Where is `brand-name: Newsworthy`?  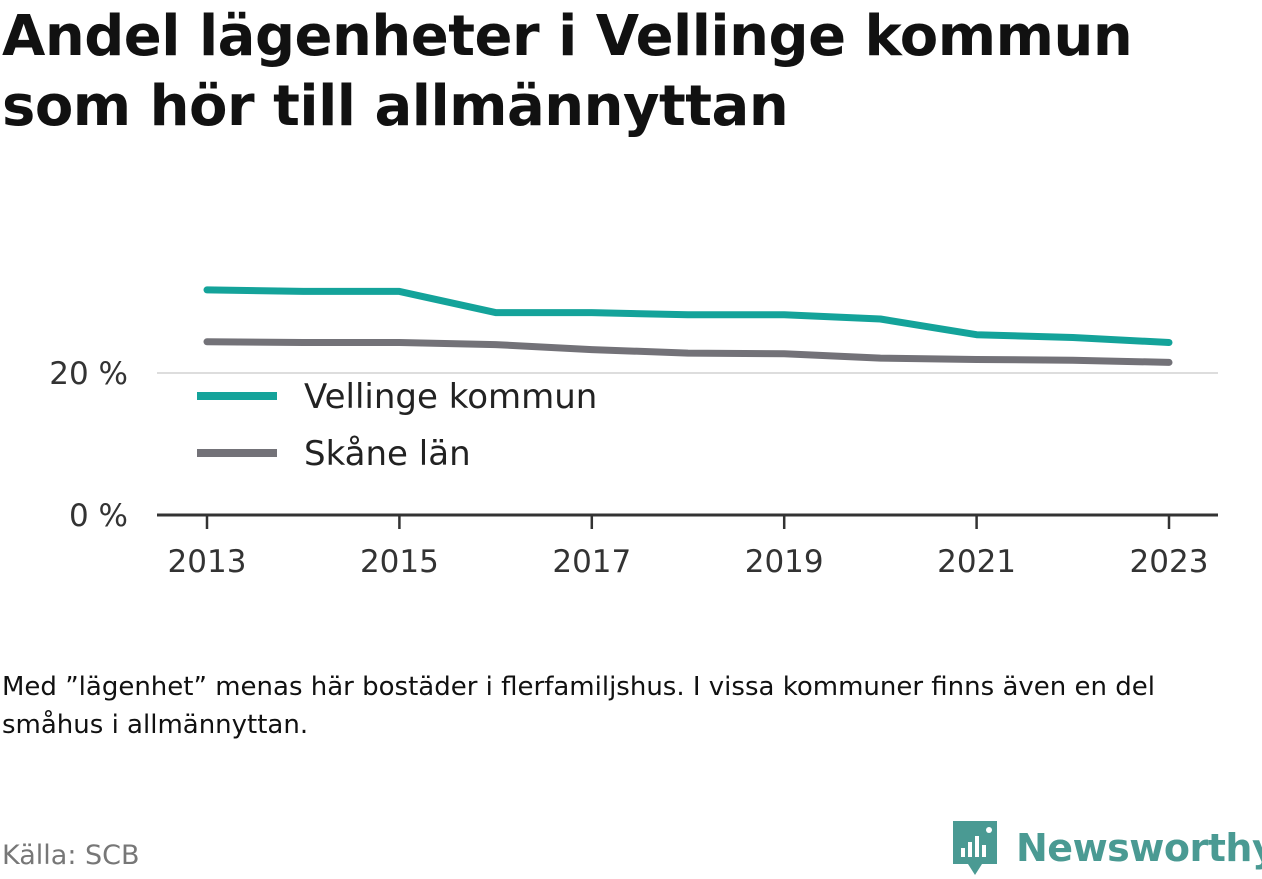
brand-name: Newsworthy is located at coordinates (1139, 848).